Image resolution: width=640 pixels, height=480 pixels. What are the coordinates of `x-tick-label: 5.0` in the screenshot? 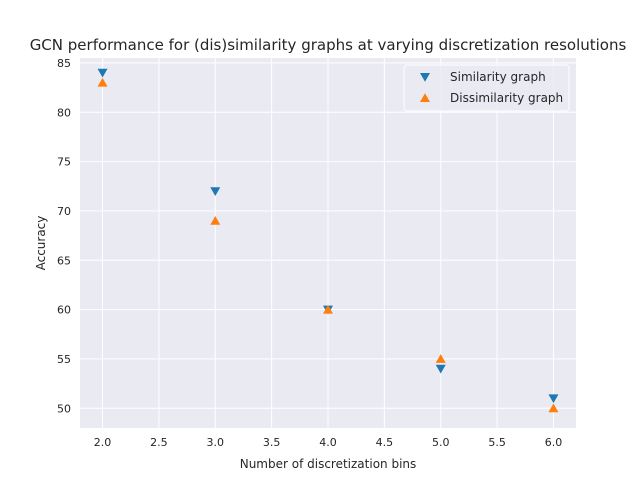 It's located at (441, 442).